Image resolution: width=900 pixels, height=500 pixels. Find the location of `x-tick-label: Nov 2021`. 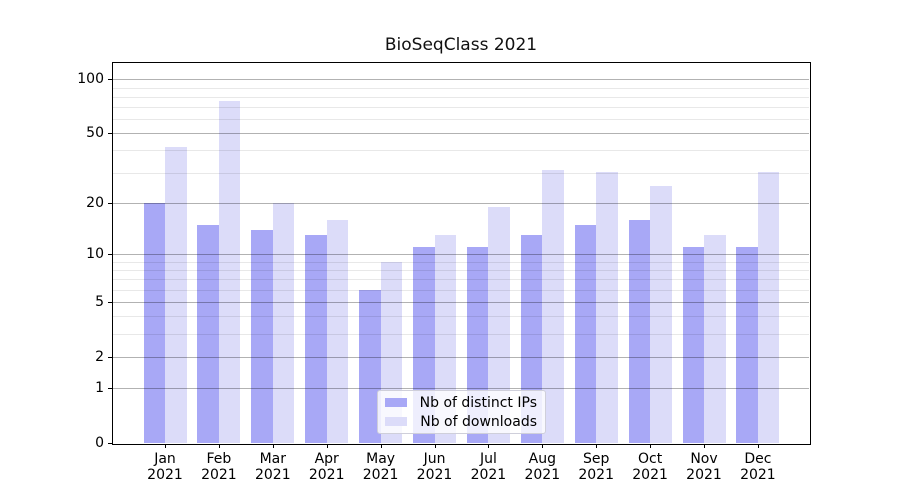

x-tick-label: Nov 2021 is located at coordinates (704, 467).